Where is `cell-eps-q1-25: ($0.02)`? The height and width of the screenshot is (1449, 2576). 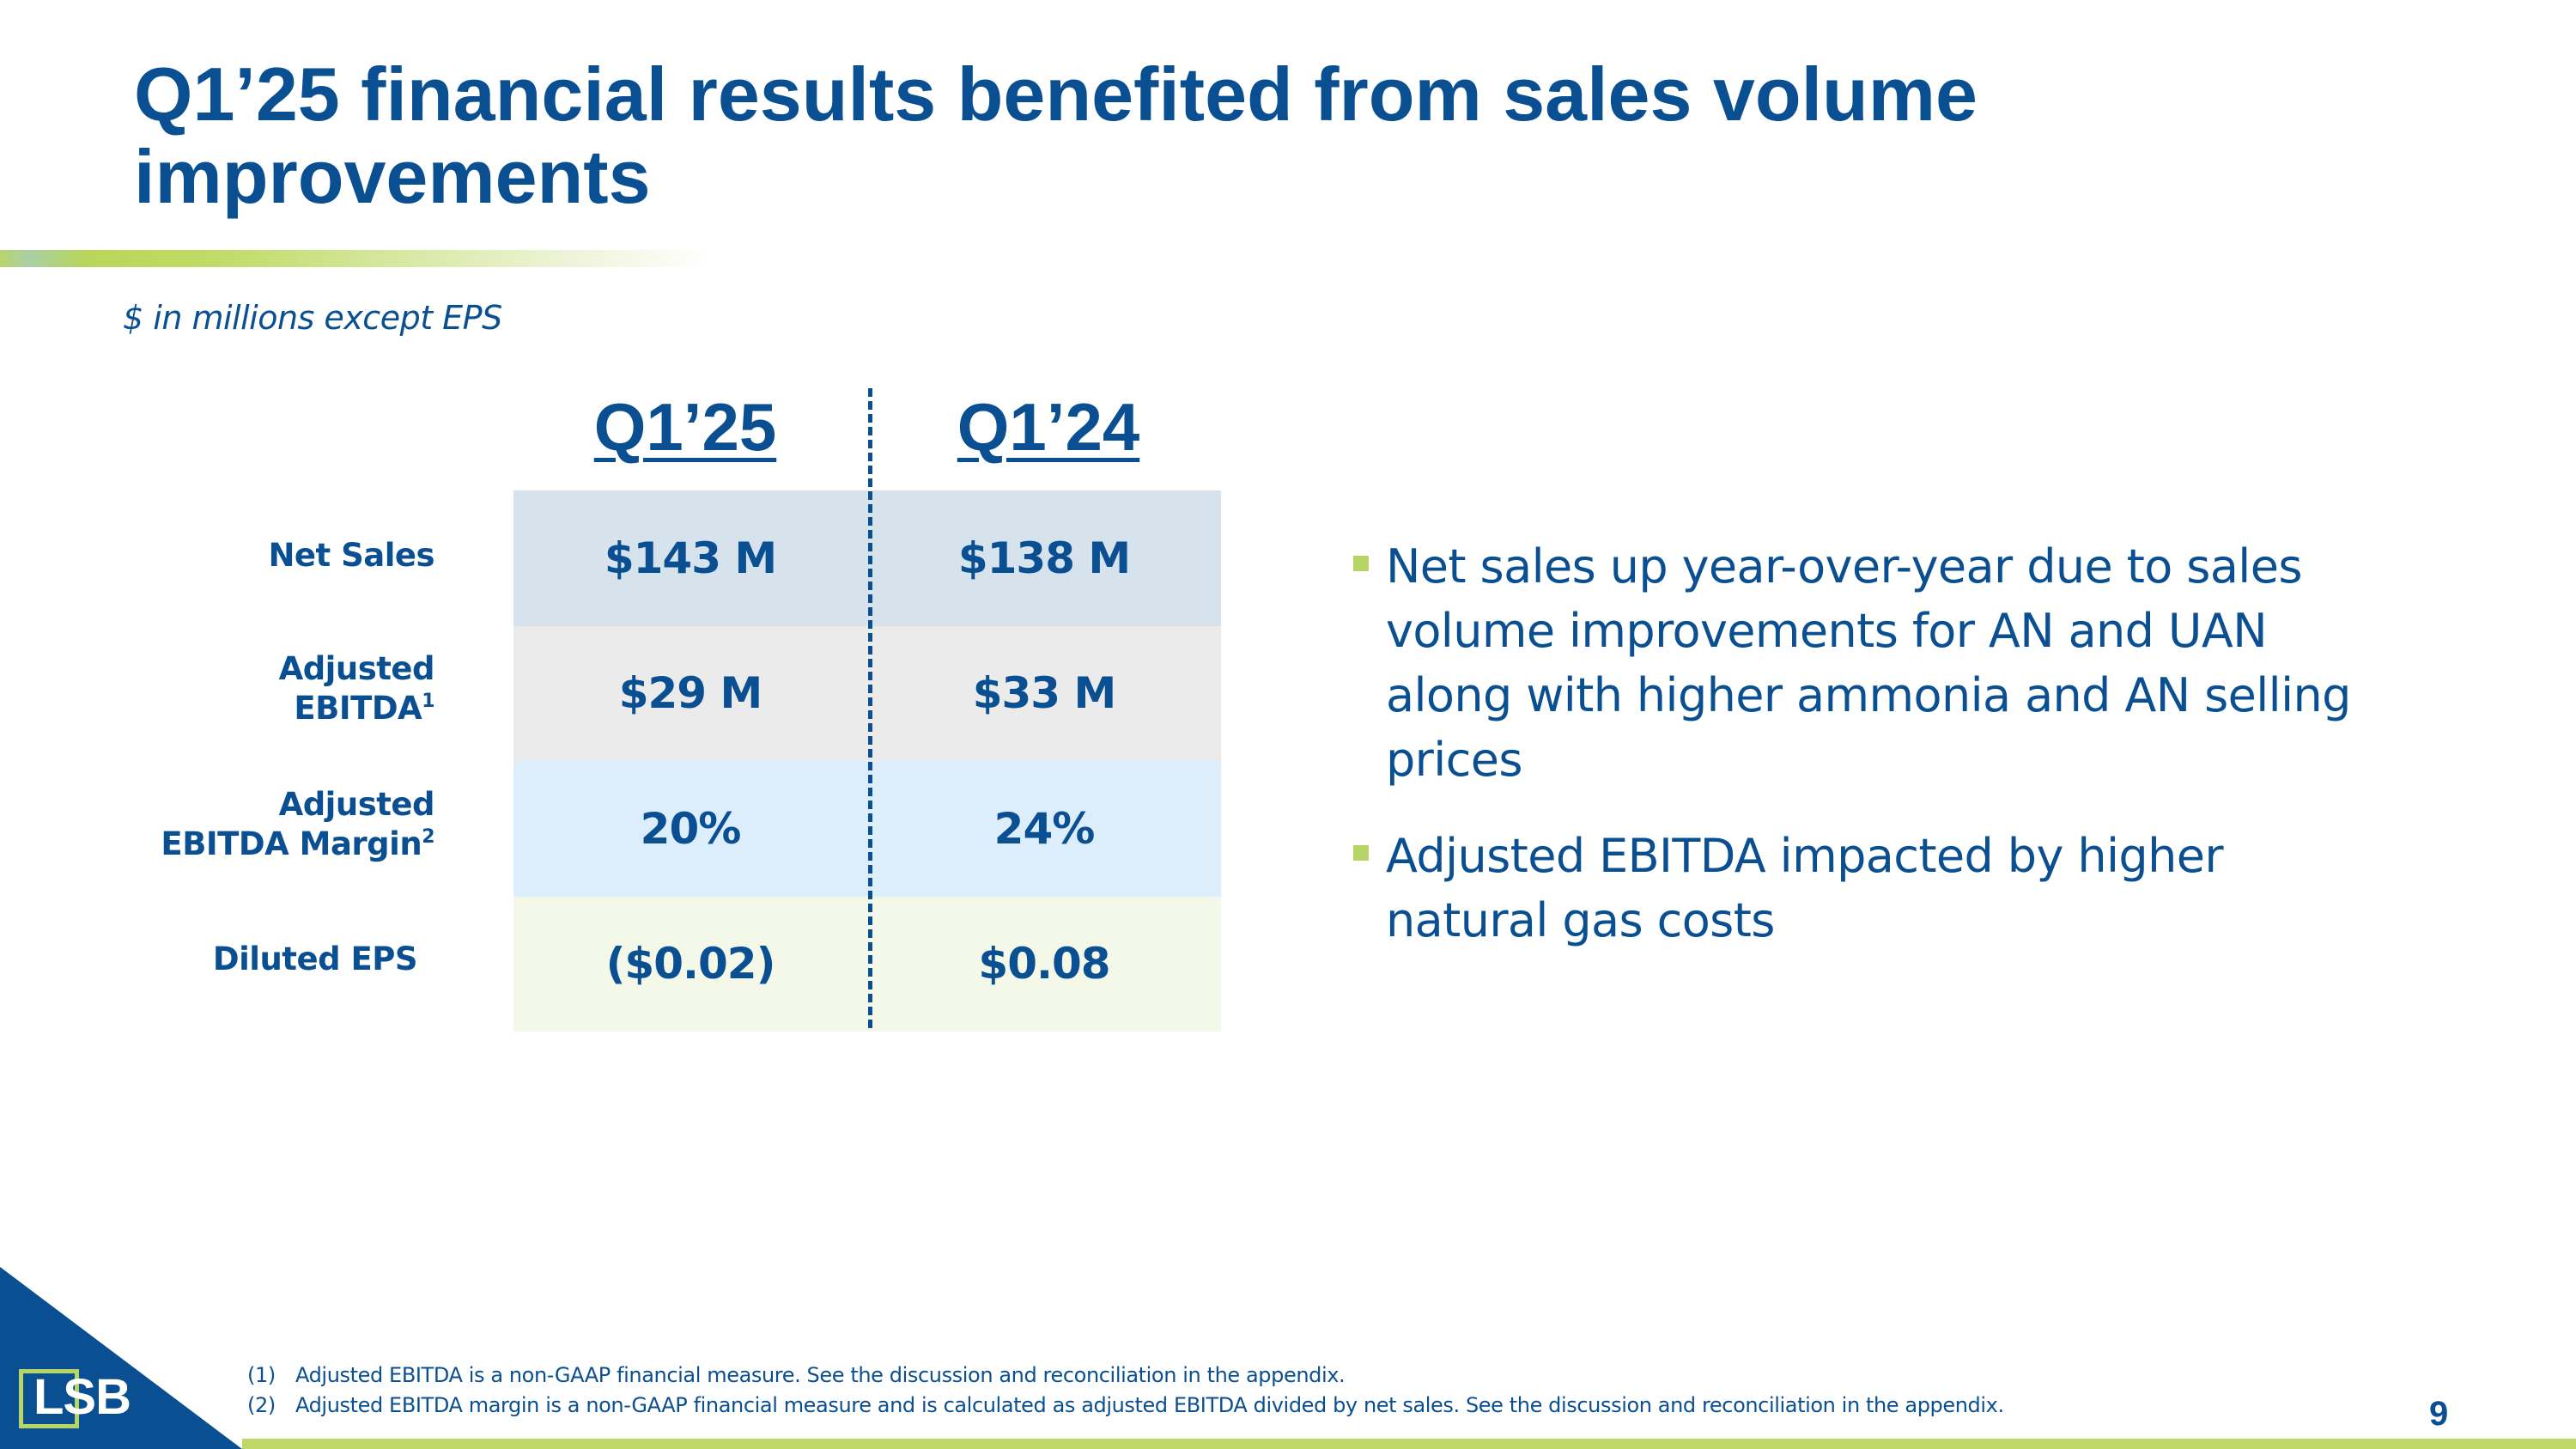 cell-eps-q1-25: ($0.02) is located at coordinates (691, 964).